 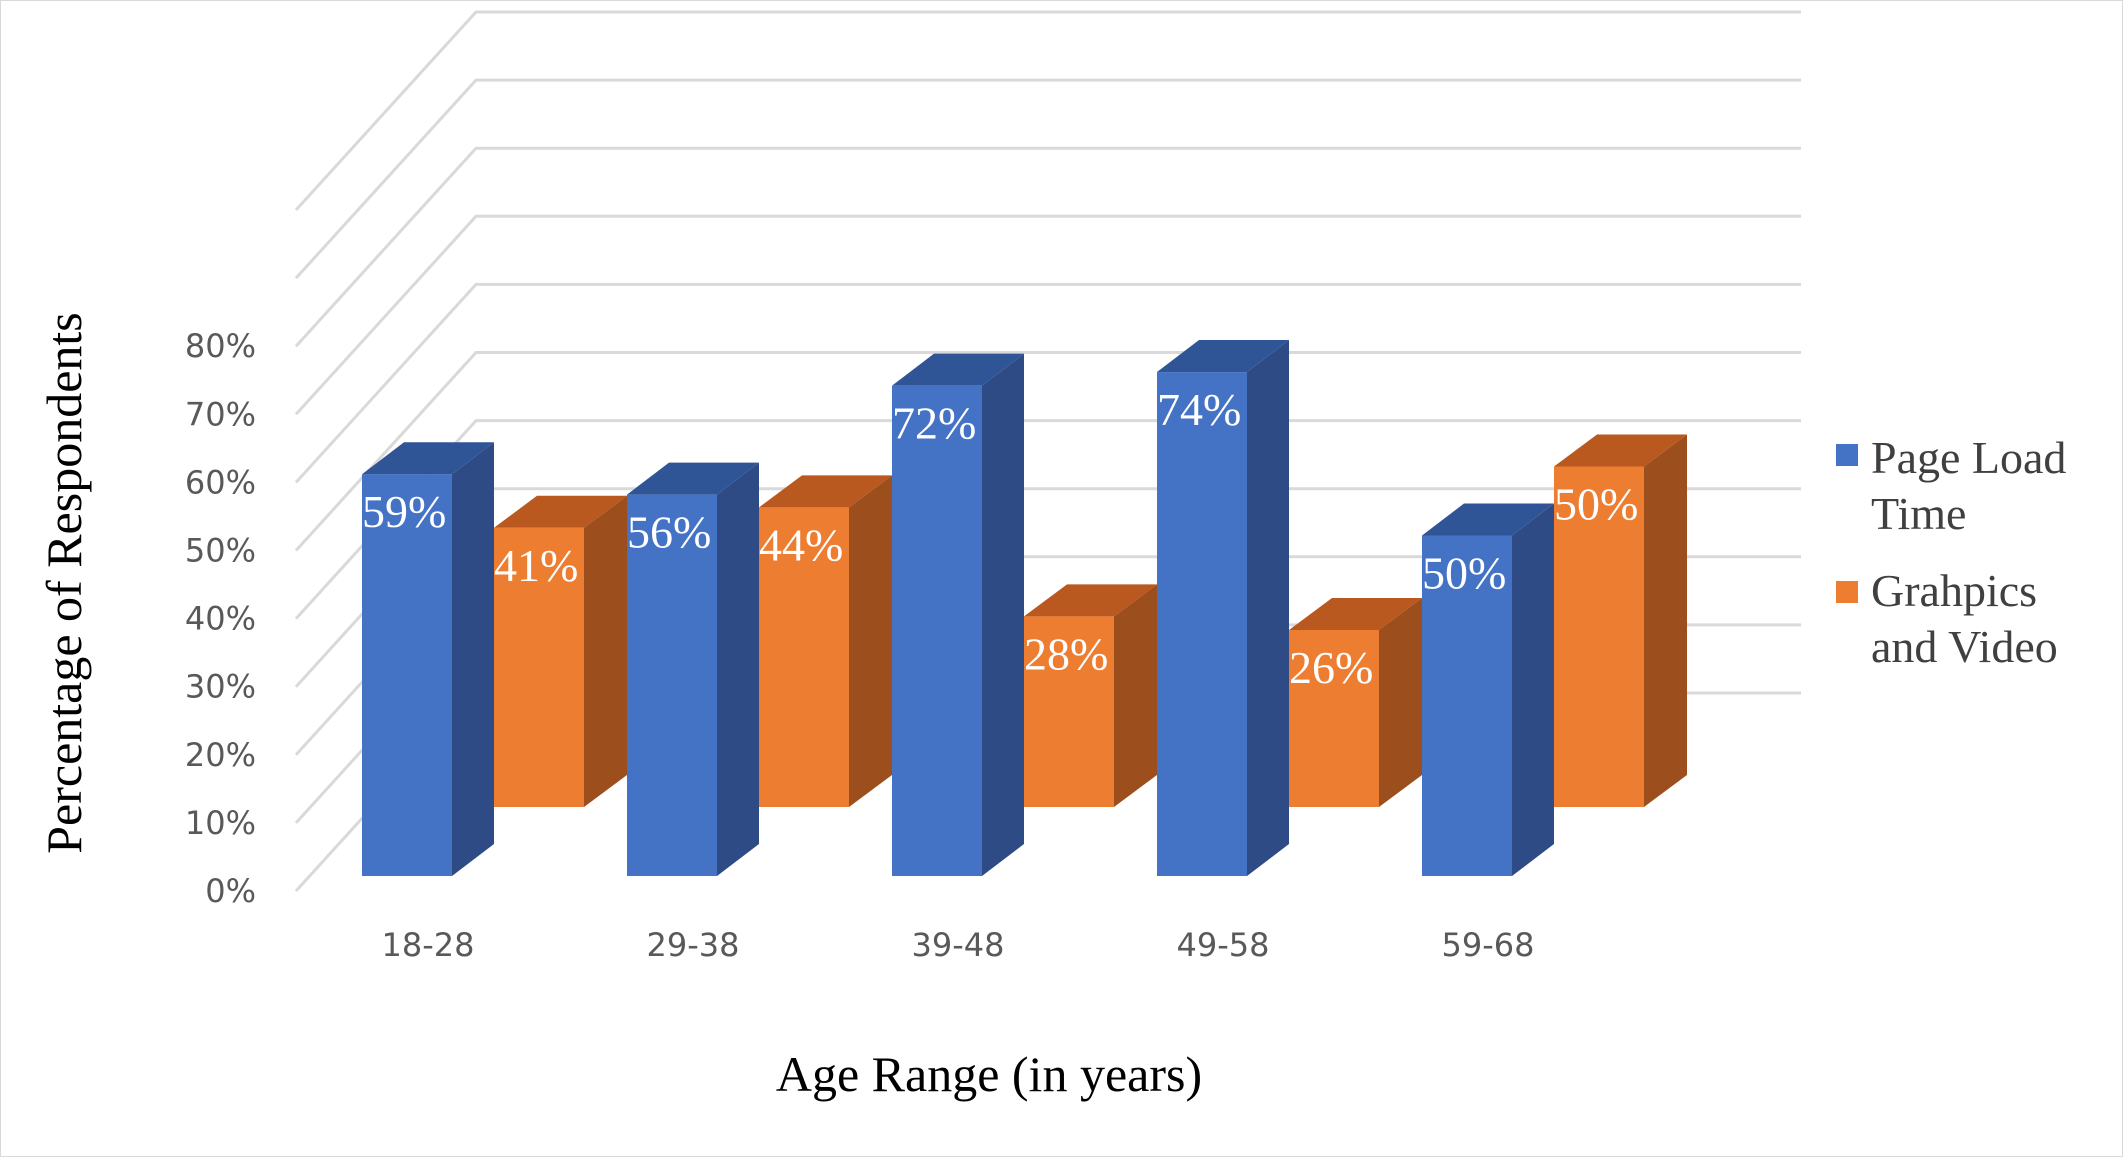 I want to click on data-label: 28%, so click(x=1066, y=653).